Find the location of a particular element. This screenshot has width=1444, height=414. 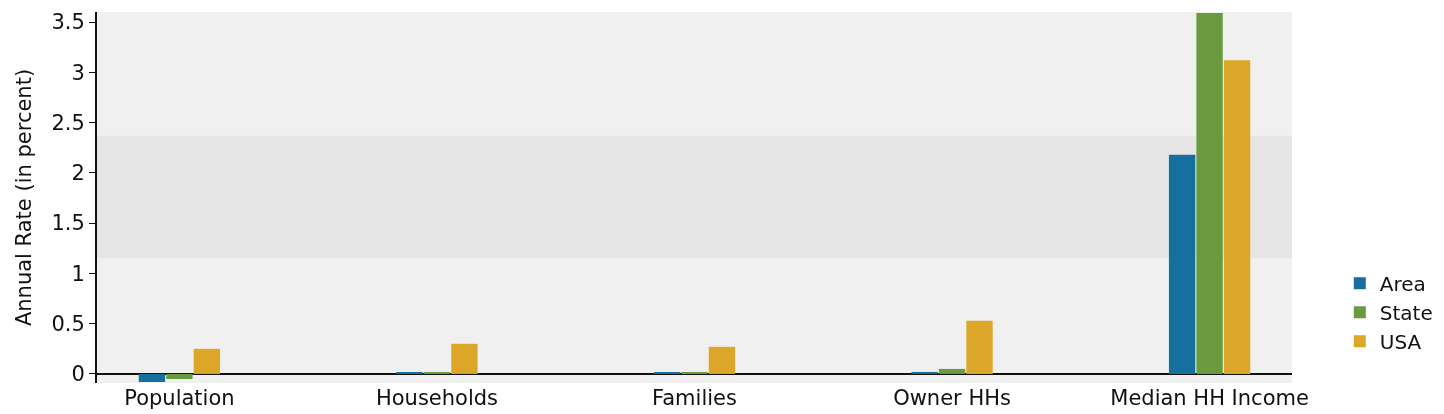

x-tick-label: Households is located at coordinates (436, 398).